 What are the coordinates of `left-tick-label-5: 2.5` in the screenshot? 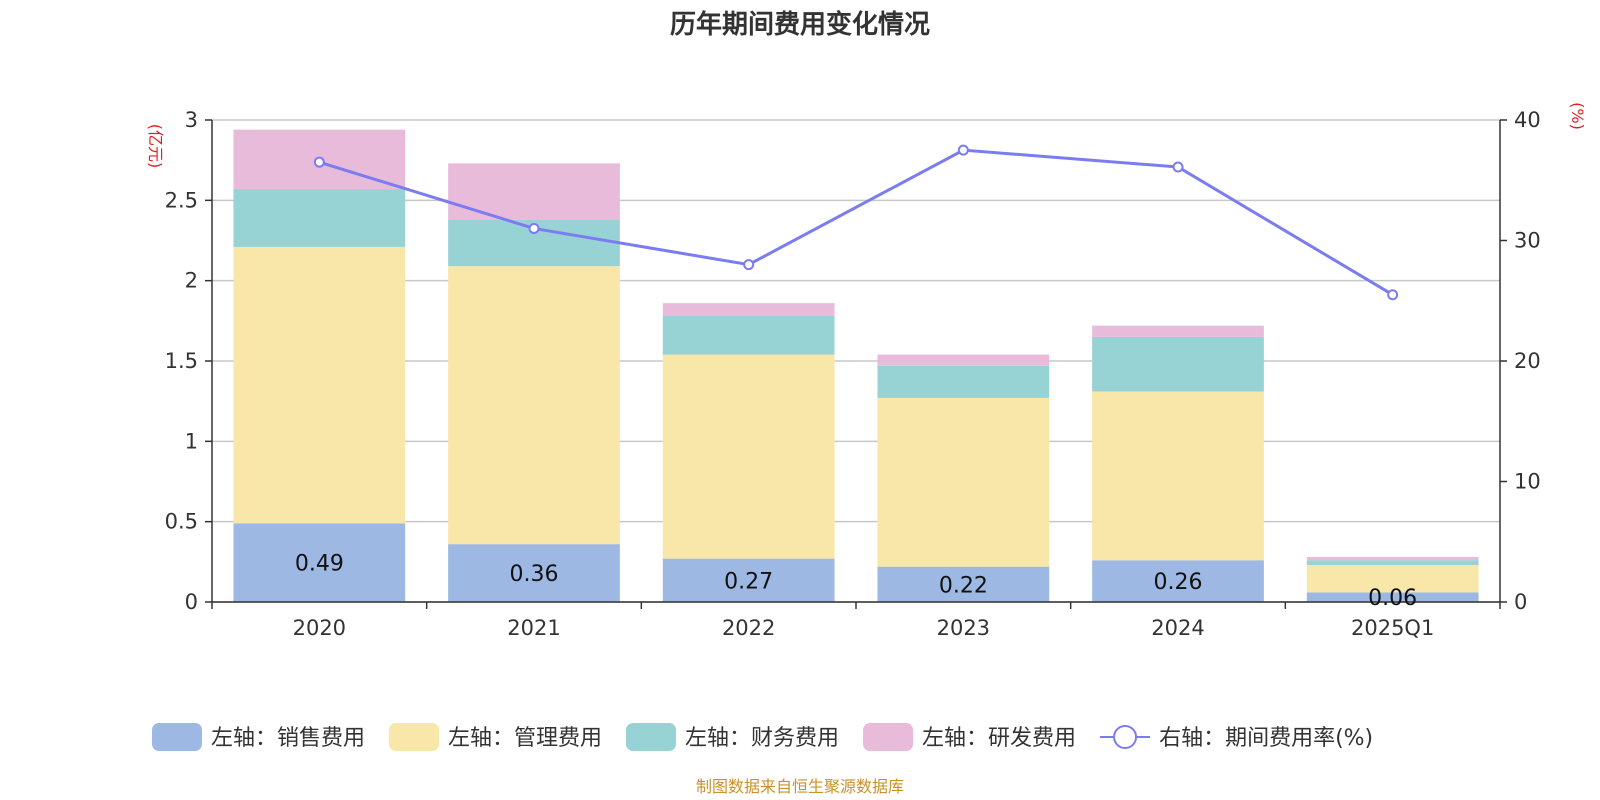 It's located at (181, 200).